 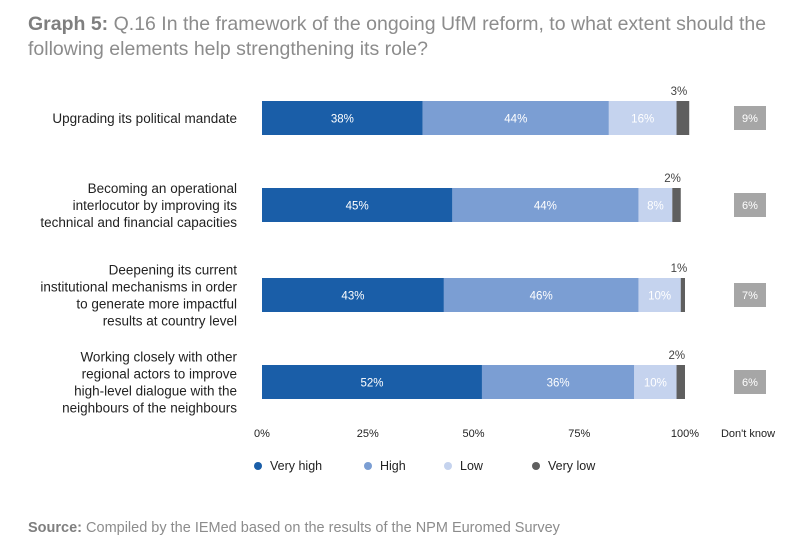 I want to click on category-label: Working closely with other, so click(x=158, y=357).